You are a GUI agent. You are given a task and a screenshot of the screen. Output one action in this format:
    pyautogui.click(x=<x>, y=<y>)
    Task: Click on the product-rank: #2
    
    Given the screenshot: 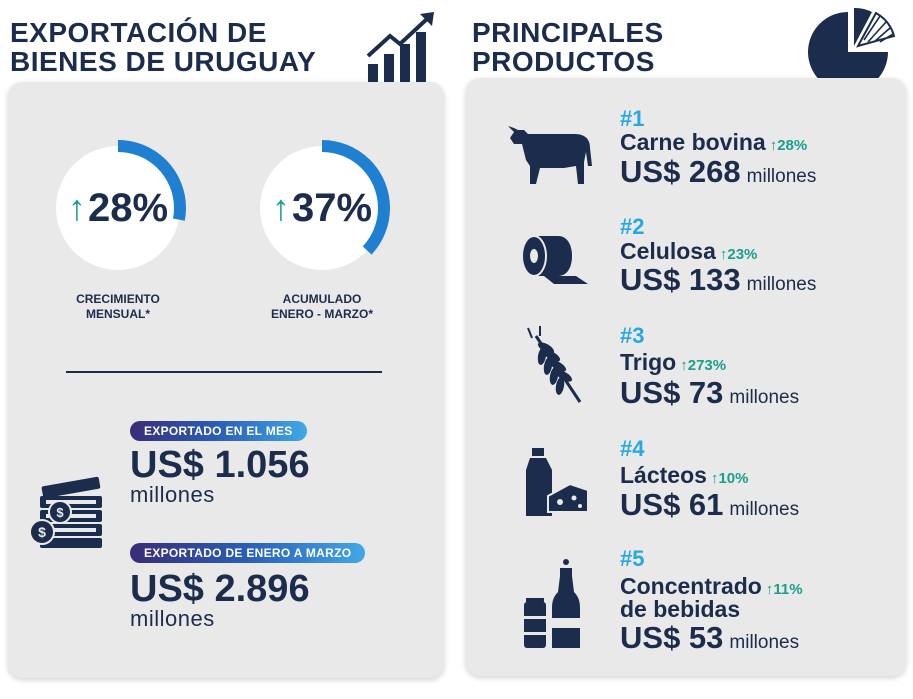 What is the action you would take?
    pyautogui.click(x=632, y=226)
    